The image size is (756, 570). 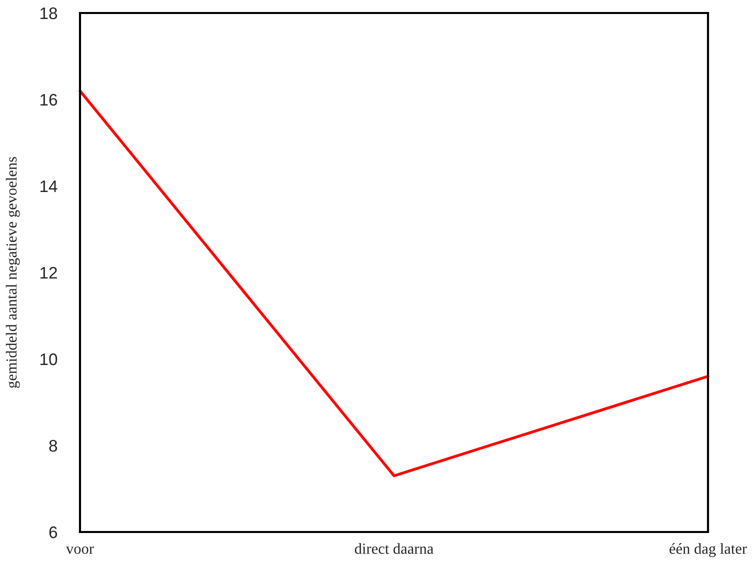 What do you see at coordinates (394, 548) in the screenshot?
I see `x-tick-label: direct daarna` at bounding box center [394, 548].